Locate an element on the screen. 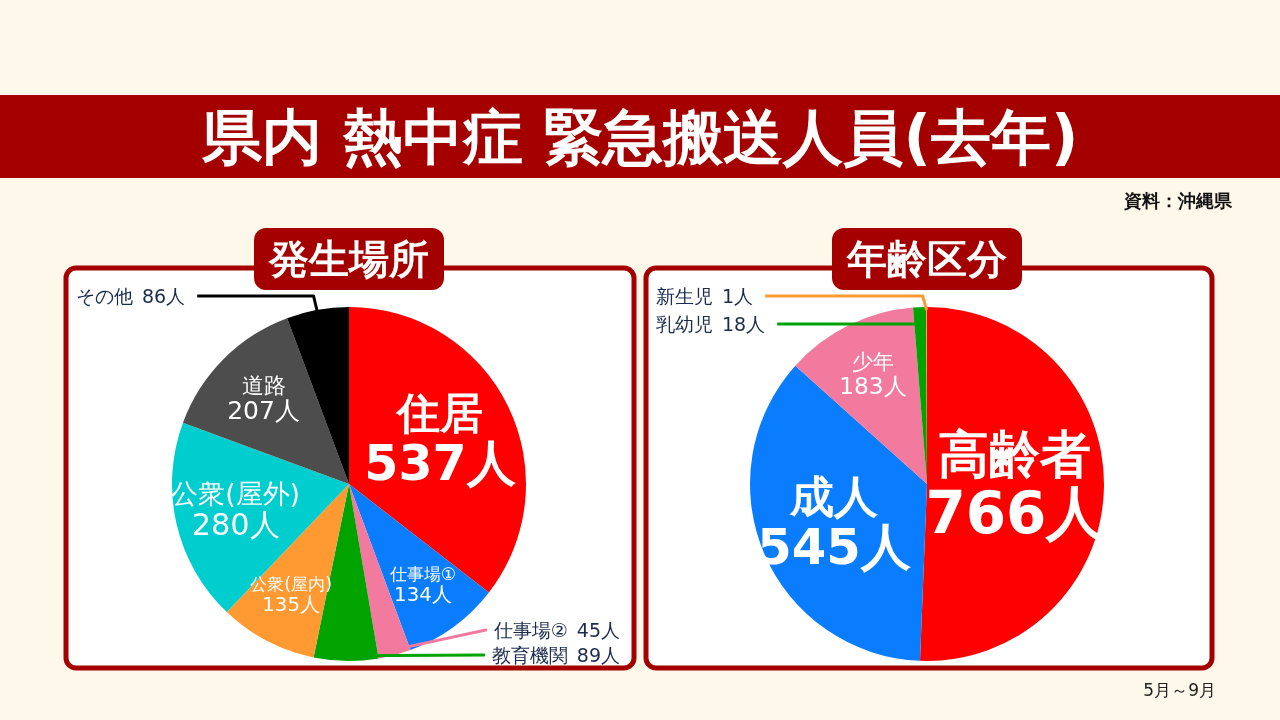 The height and width of the screenshot is (720, 1280). data-label: 89人 is located at coordinates (598, 655).